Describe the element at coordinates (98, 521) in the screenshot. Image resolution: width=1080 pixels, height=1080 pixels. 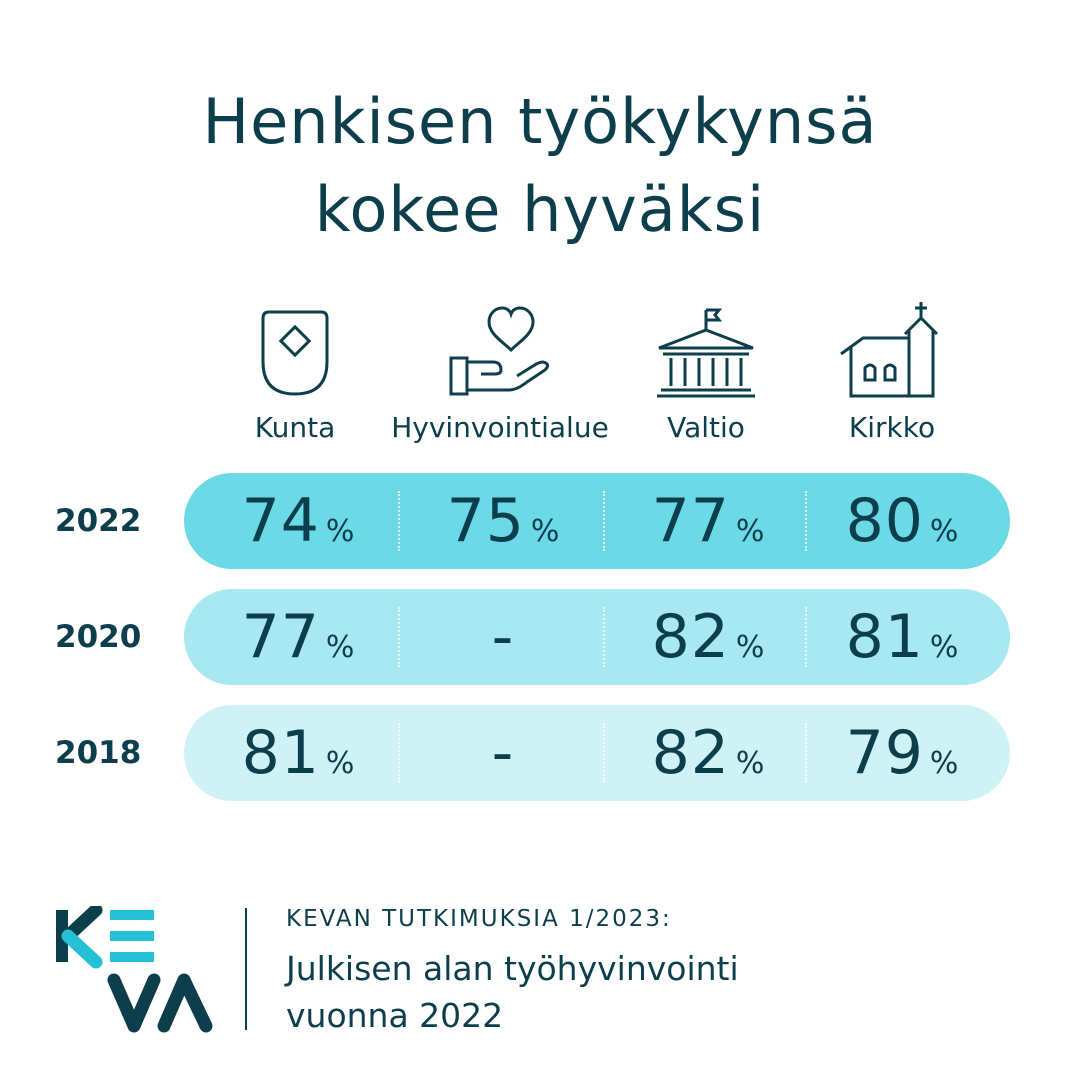
I see `row-year-label: 2022` at that location.